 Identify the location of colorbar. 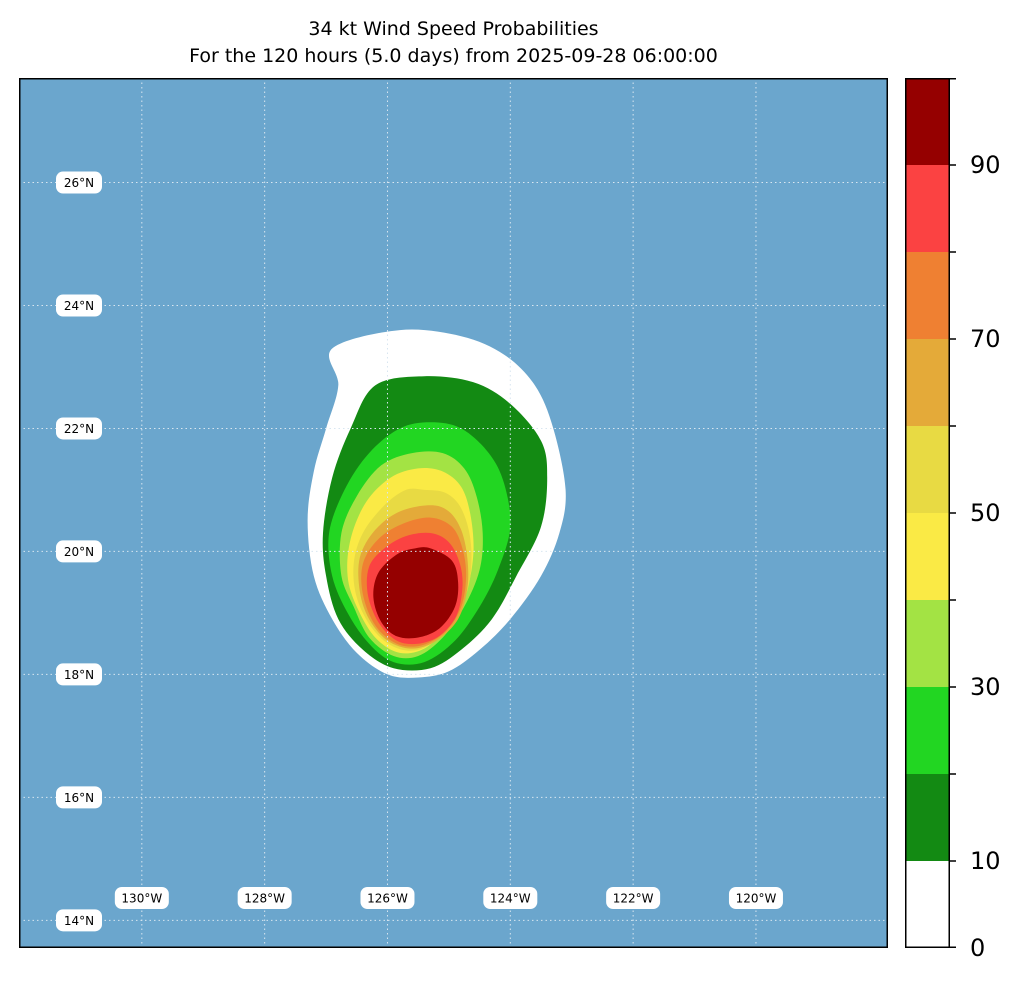
(930, 513).